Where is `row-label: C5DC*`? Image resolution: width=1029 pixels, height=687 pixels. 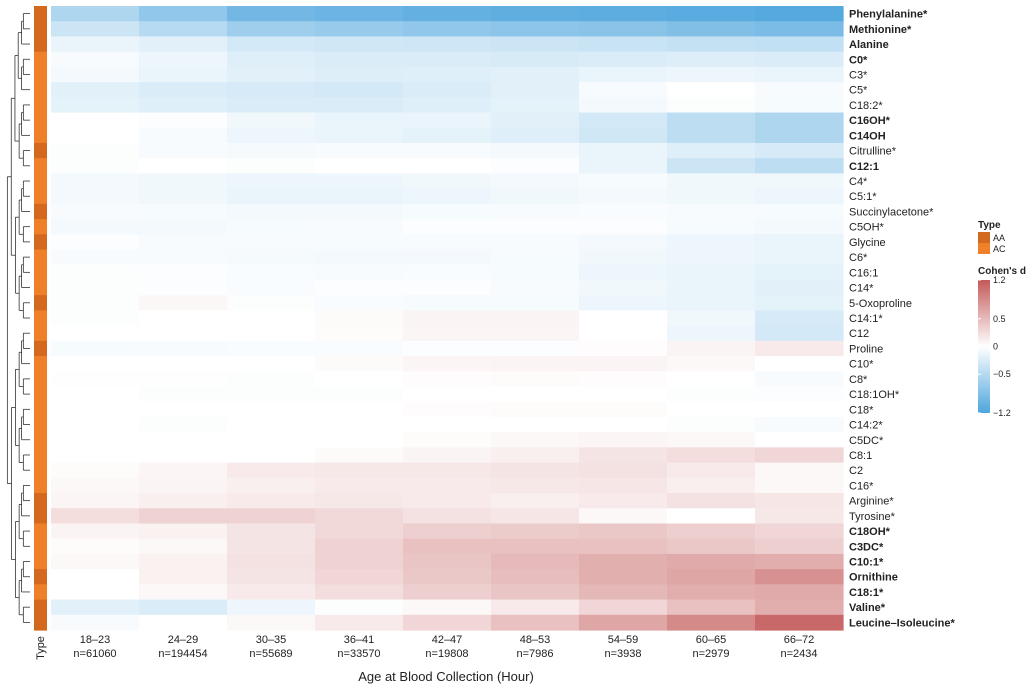
row-label: C5DC* is located at coordinates (866, 441).